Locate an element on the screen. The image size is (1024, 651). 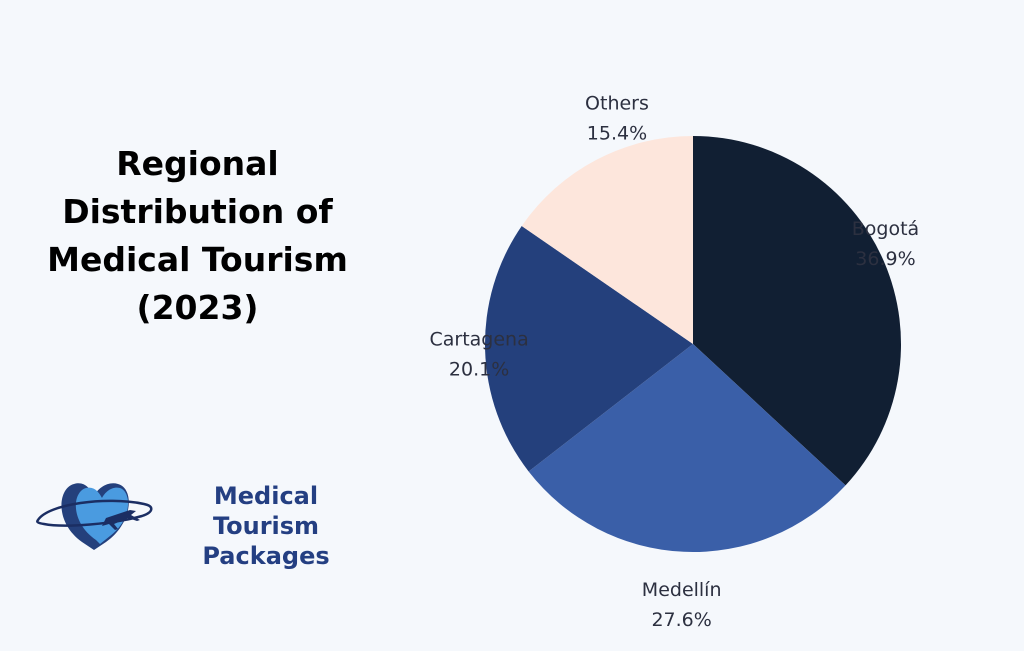
title-line: (2023) is located at coordinates (197, 307).